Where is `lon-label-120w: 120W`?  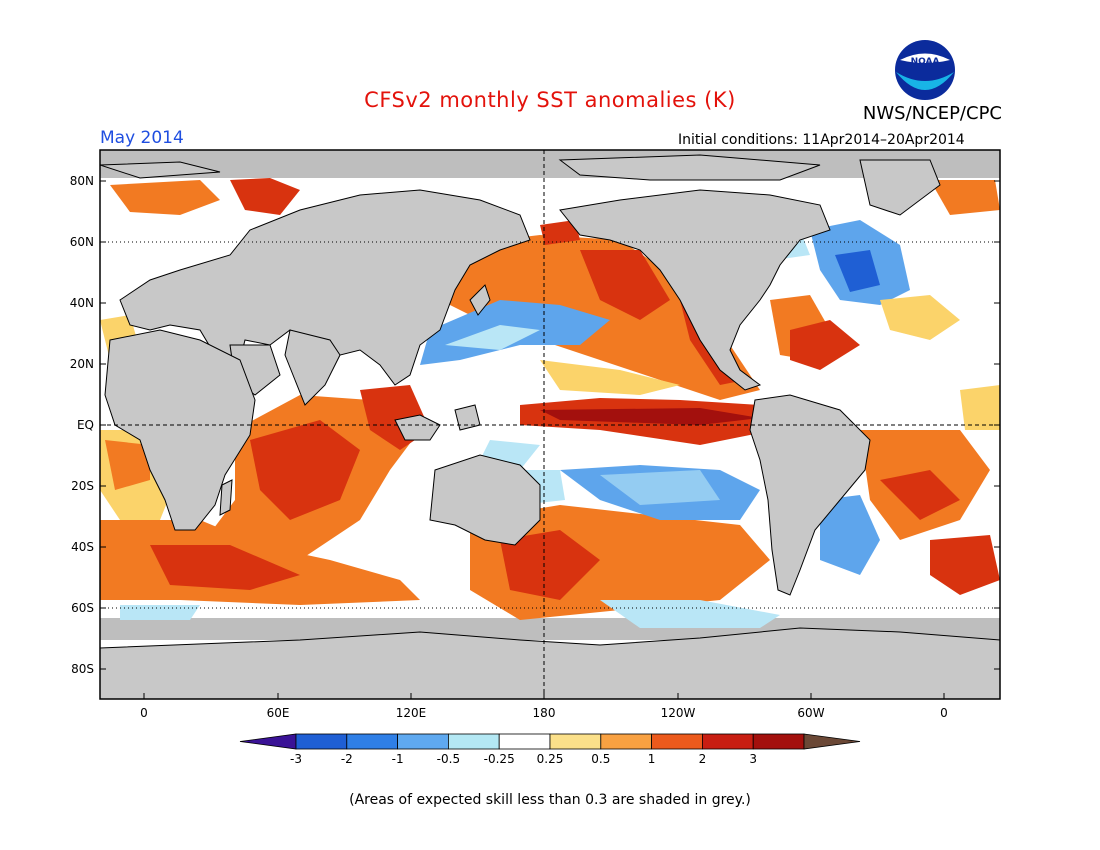
lon-label-120w: 120W is located at coordinates (678, 713).